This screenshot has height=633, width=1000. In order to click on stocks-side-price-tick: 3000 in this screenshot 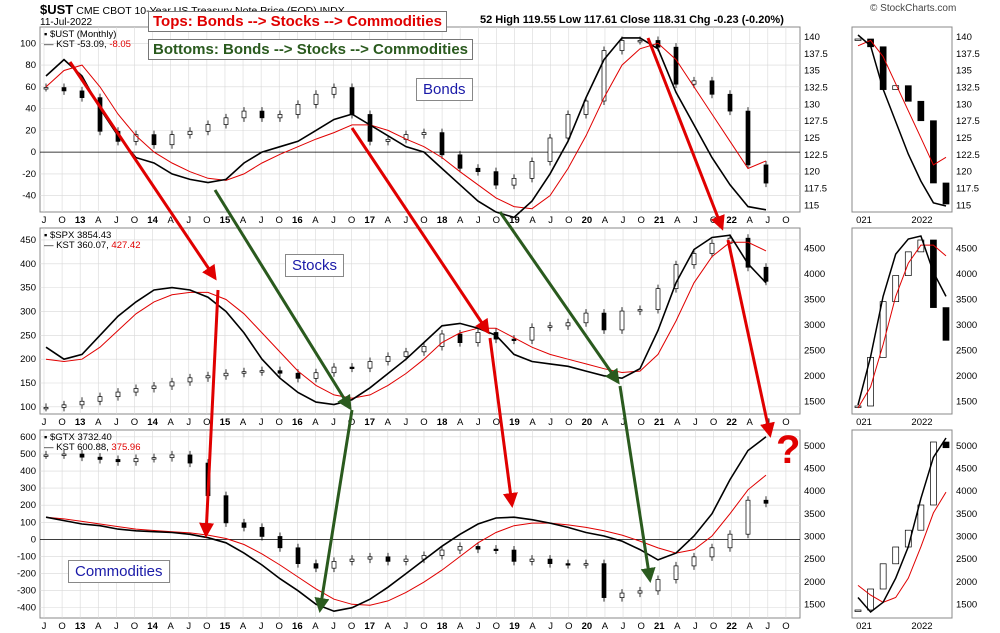, I will do `click(966, 325)`.